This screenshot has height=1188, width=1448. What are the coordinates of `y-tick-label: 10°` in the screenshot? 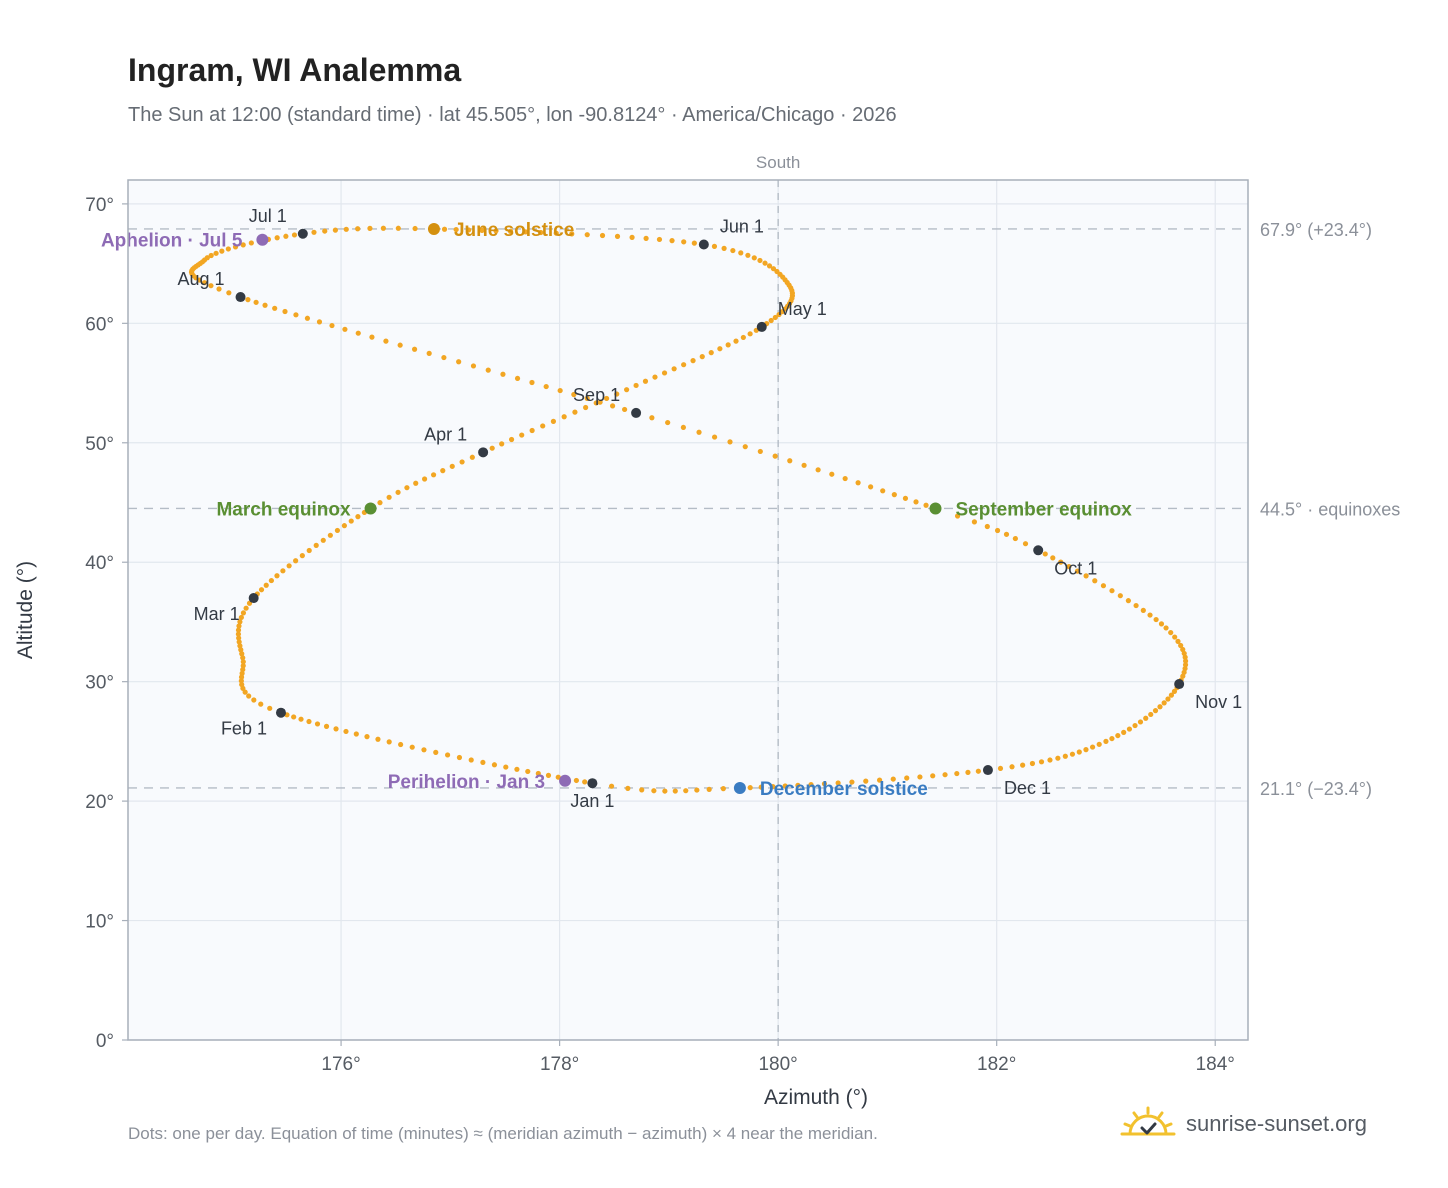 It's located at (99, 922).